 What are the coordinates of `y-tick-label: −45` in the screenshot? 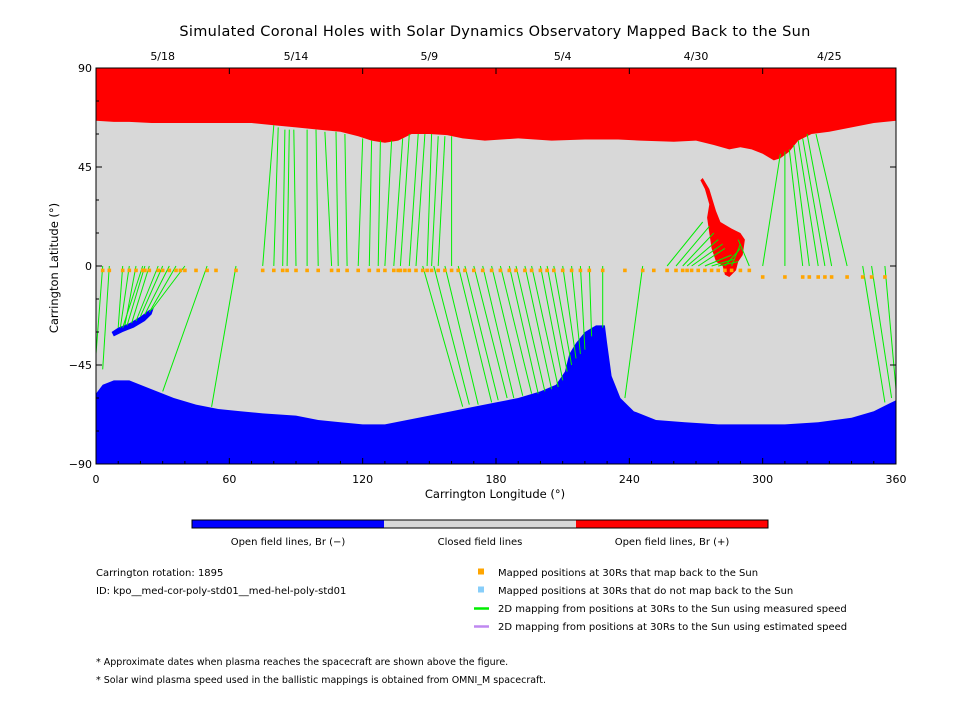 It's located at (80, 365).